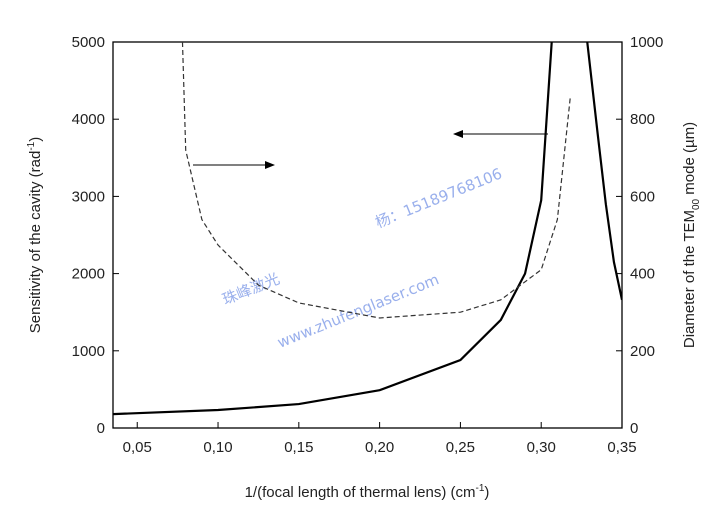 This screenshot has height=519, width=720. I want to click on y2-axis-label: Diameter of the TEM00 mode (µm), so click(691, 235).